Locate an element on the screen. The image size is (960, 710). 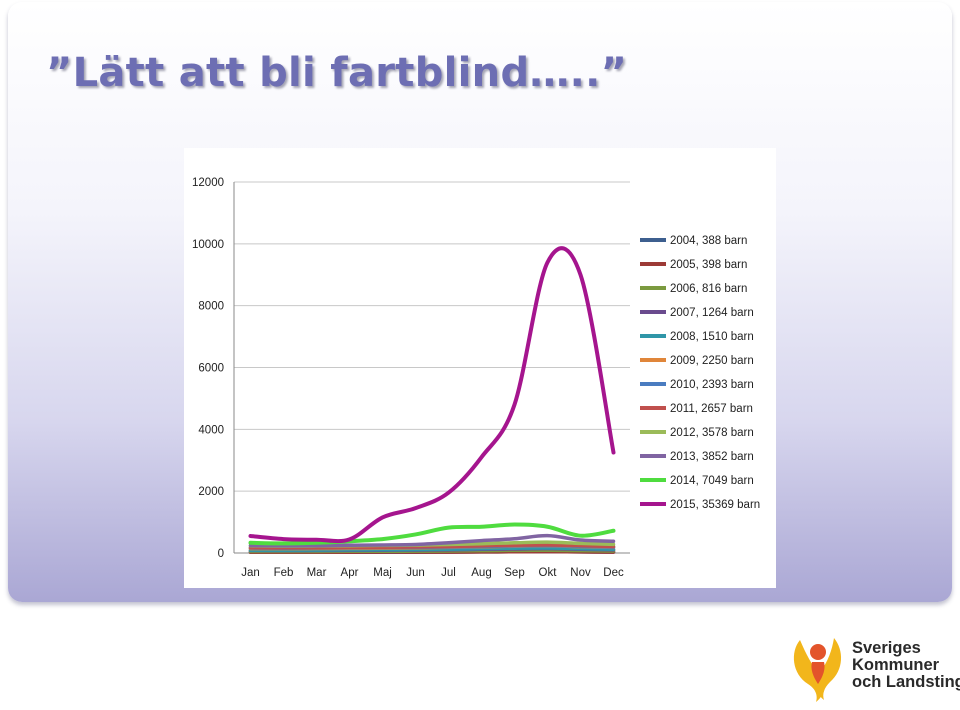
x-tick-label: Nov is located at coordinates (580, 573).